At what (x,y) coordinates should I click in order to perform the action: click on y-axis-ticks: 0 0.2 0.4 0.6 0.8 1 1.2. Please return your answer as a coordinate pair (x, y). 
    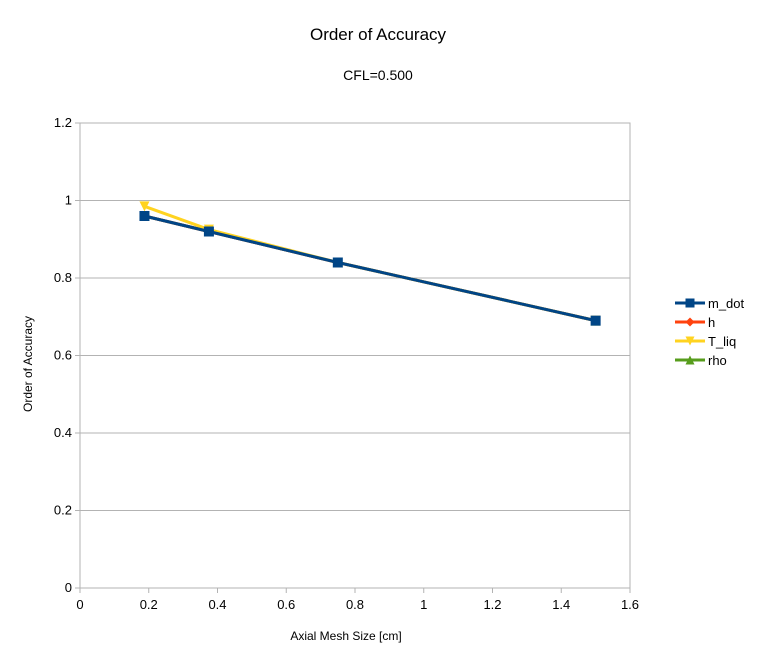
    Looking at the image, I should click on (67, 355).